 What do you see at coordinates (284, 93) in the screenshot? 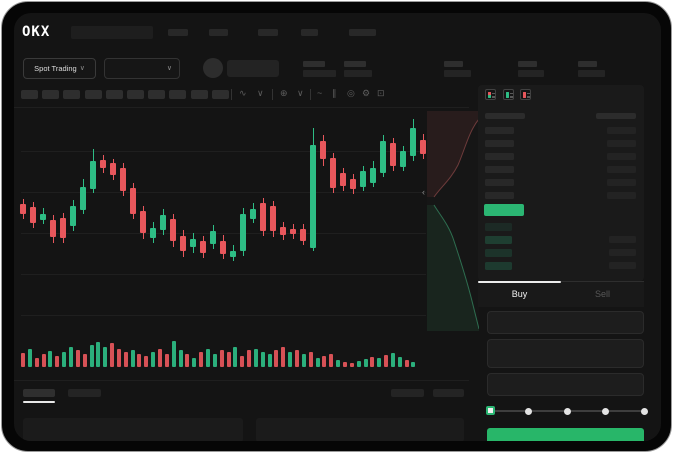
I see `indicators-icon: ⊕` at bounding box center [284, 93].